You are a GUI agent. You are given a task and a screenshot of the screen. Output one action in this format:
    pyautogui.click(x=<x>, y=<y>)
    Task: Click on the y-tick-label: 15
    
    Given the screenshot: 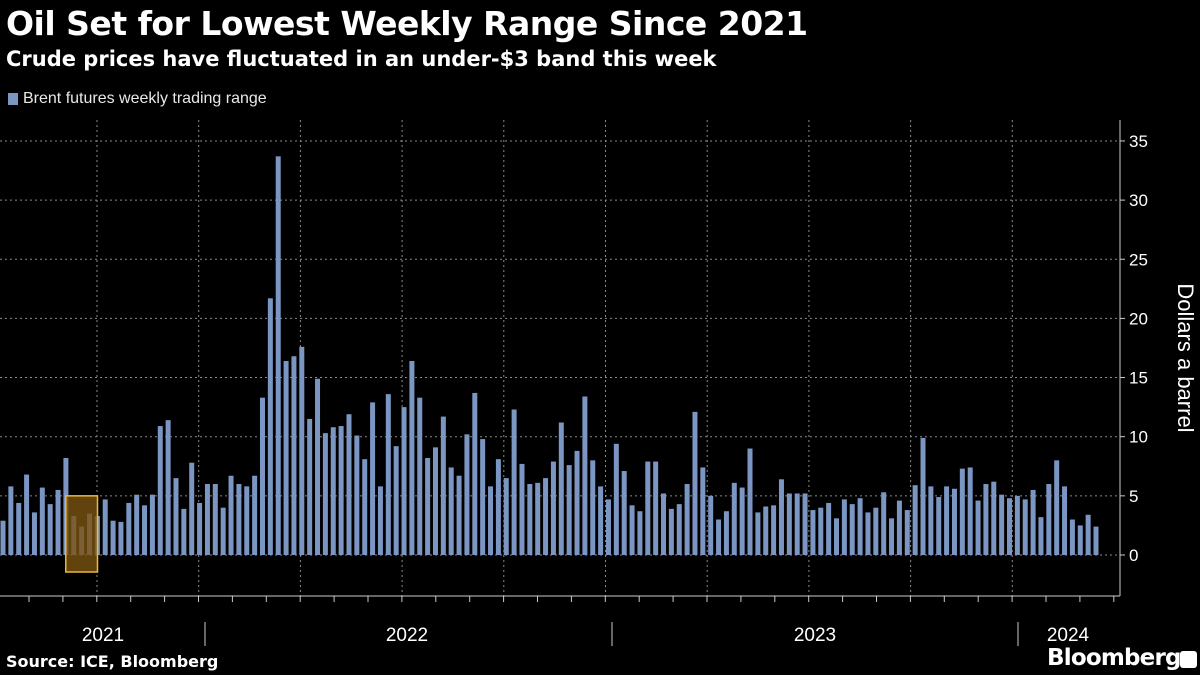 What is the action you would take?
    pyautogui.click(x=1138, y=378)
    